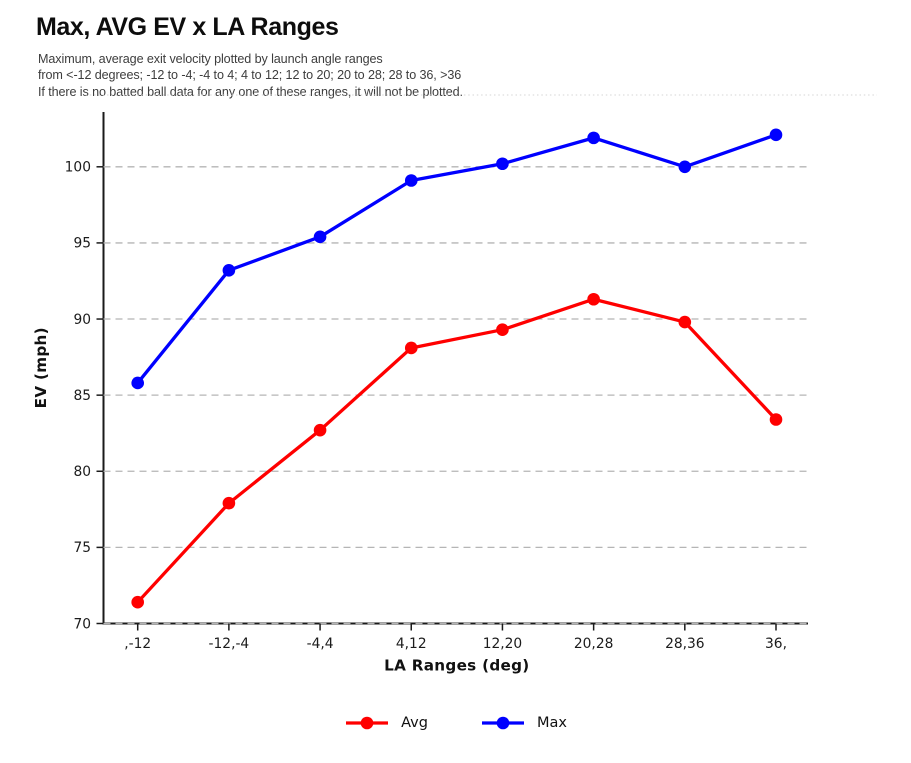 The image size is (911, 763). What do you see at coordinates (503, 644) in the screenshot?
I see `x-tick-label: 12,20` at bounding box center [503, 644].